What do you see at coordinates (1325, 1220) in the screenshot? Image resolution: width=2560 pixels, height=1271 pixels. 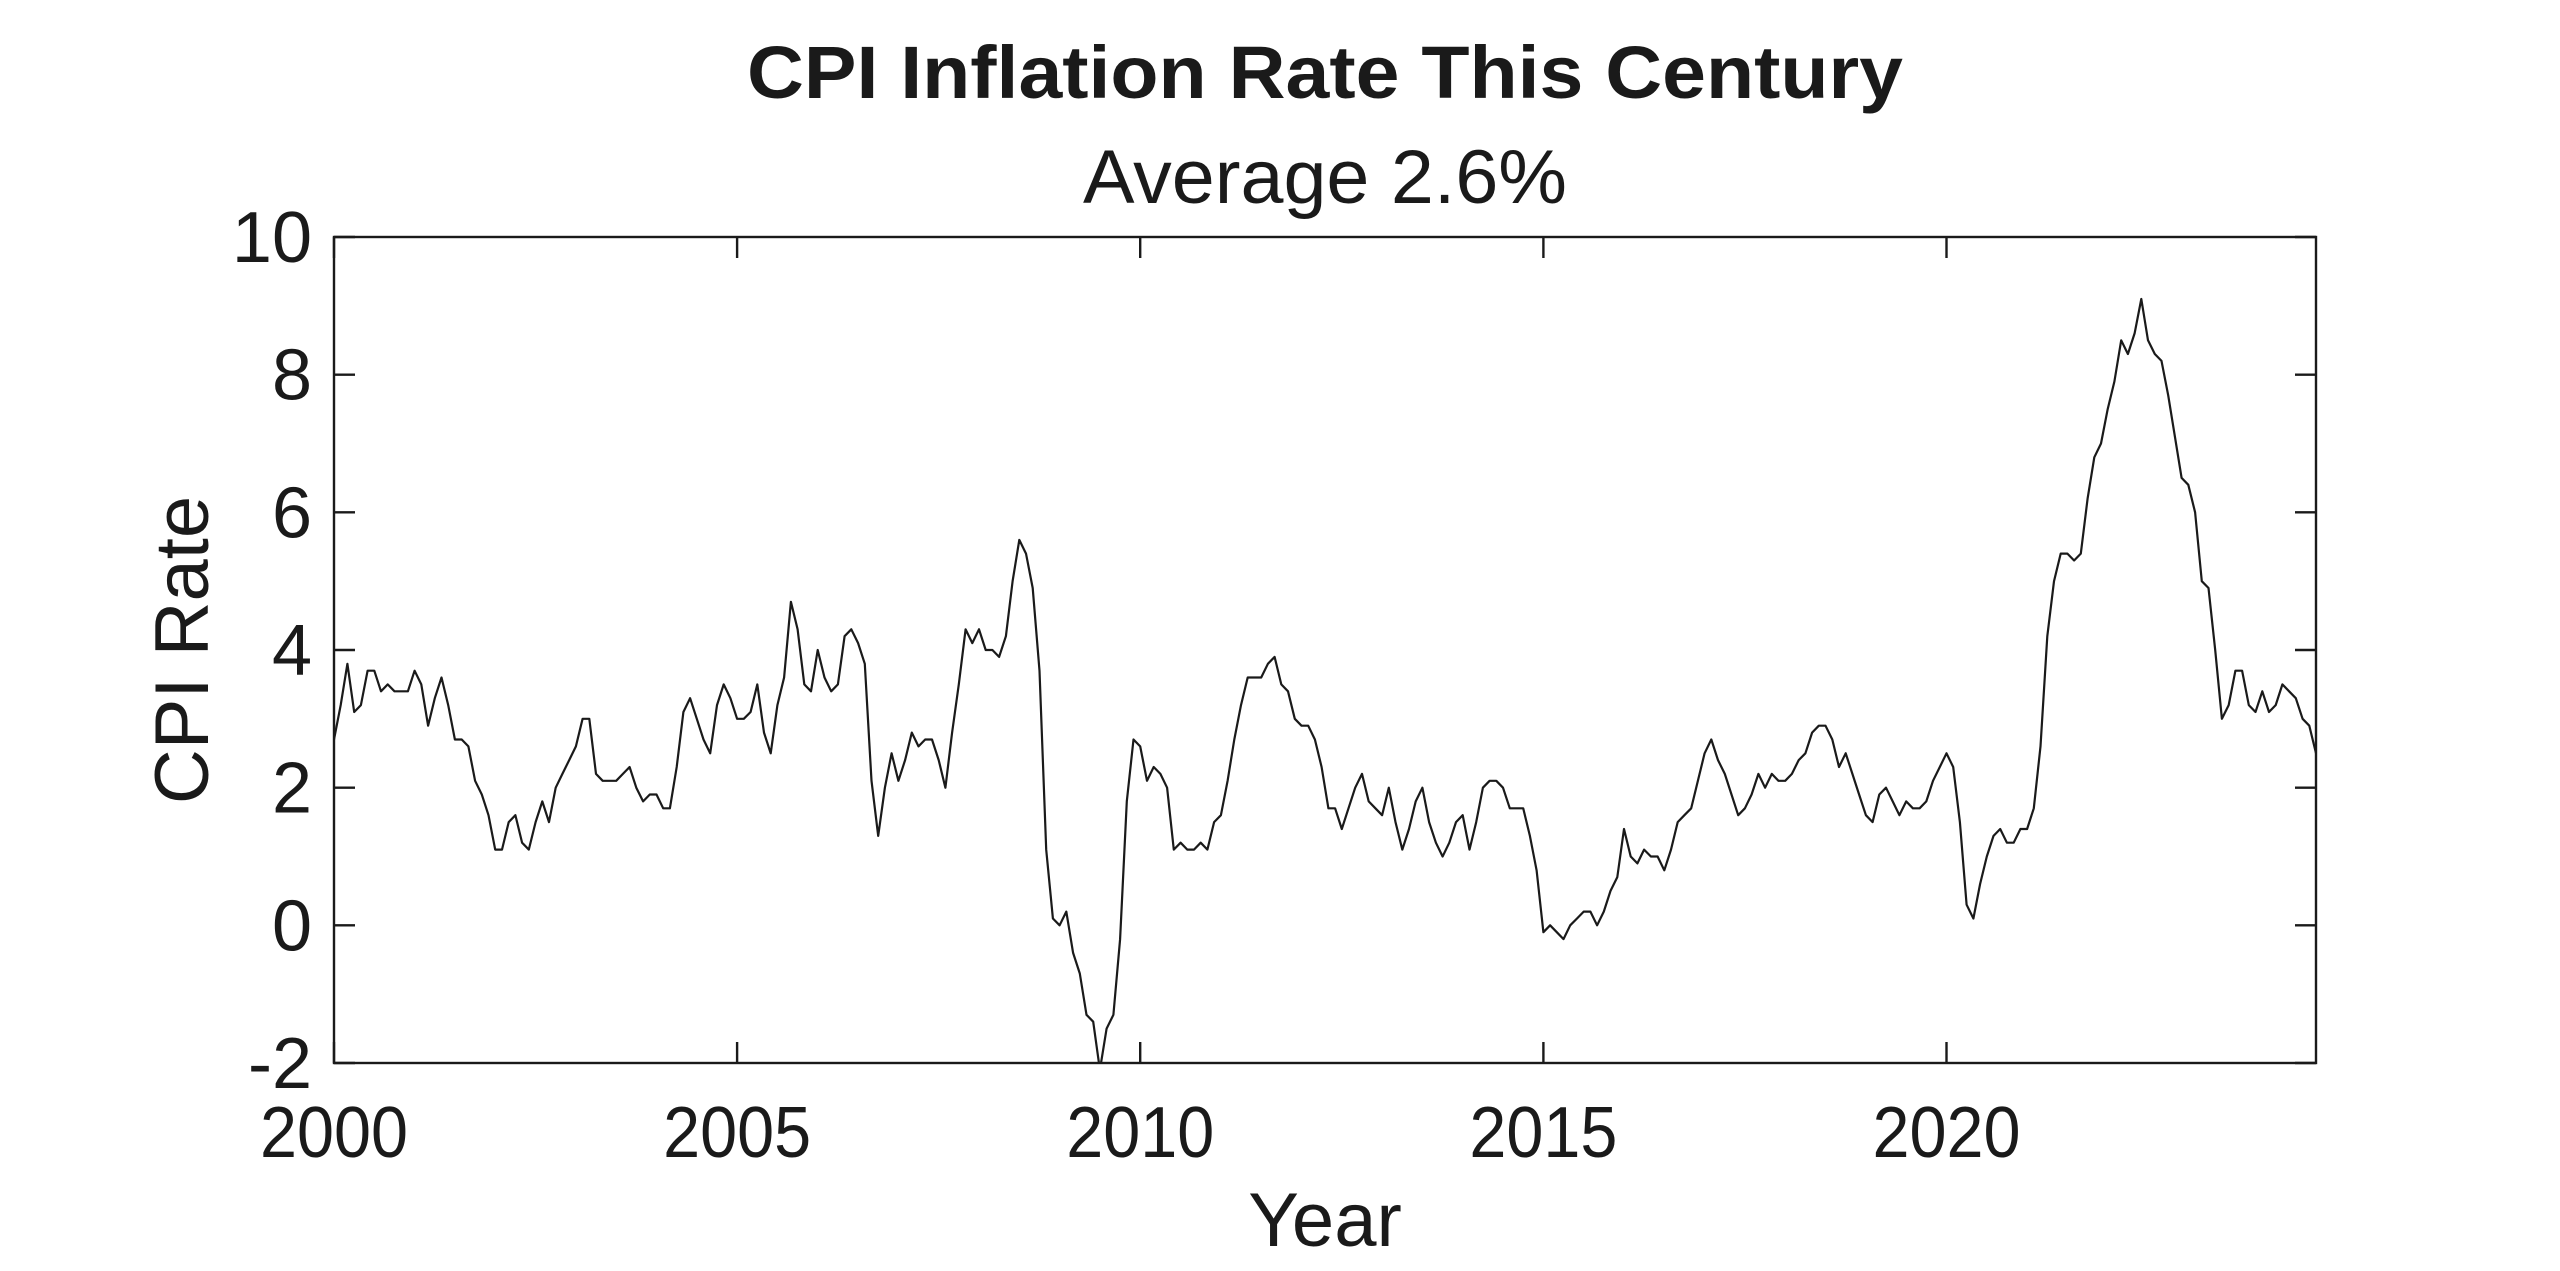 I see `x-axis-label: Year` at bounding box center [1325, 1220].